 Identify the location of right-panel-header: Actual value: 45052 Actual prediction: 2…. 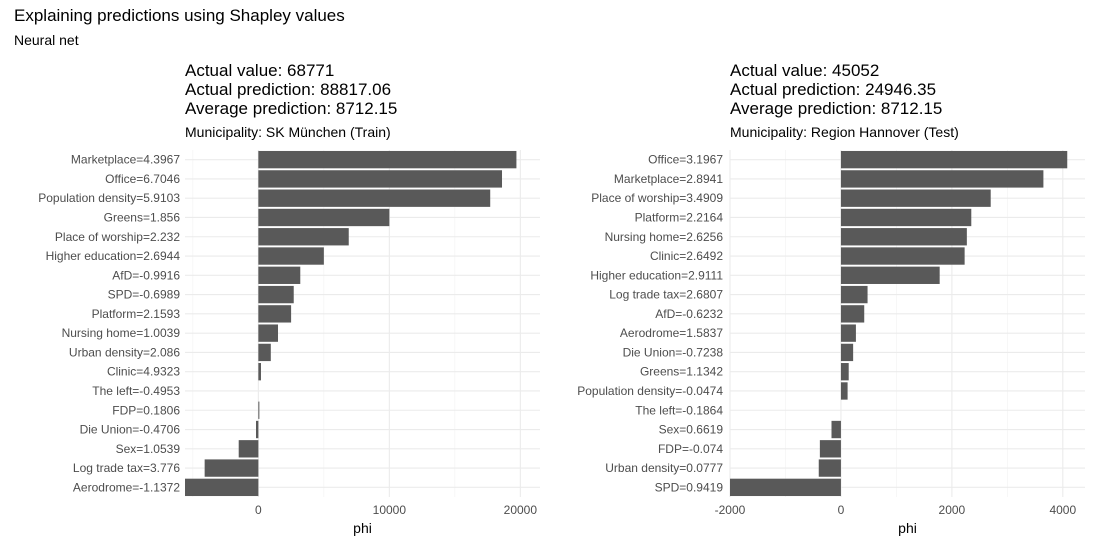
(844, 100).